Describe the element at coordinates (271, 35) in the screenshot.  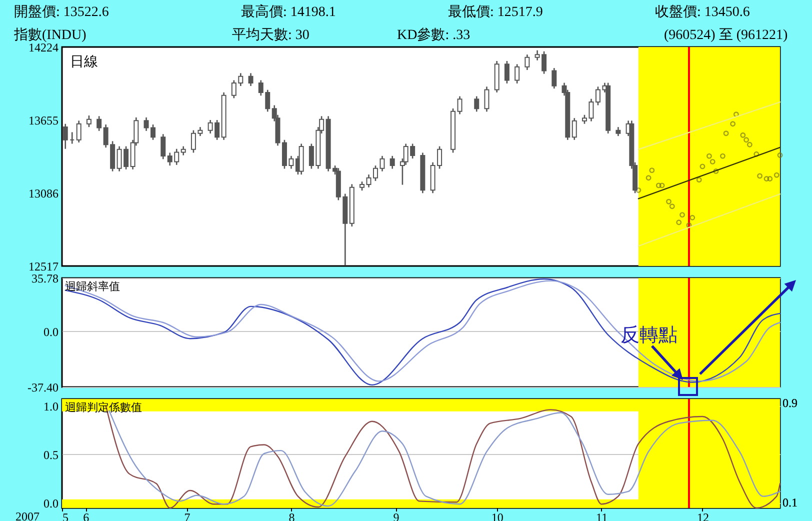
I see `text: 平均天數: 30` at that location.